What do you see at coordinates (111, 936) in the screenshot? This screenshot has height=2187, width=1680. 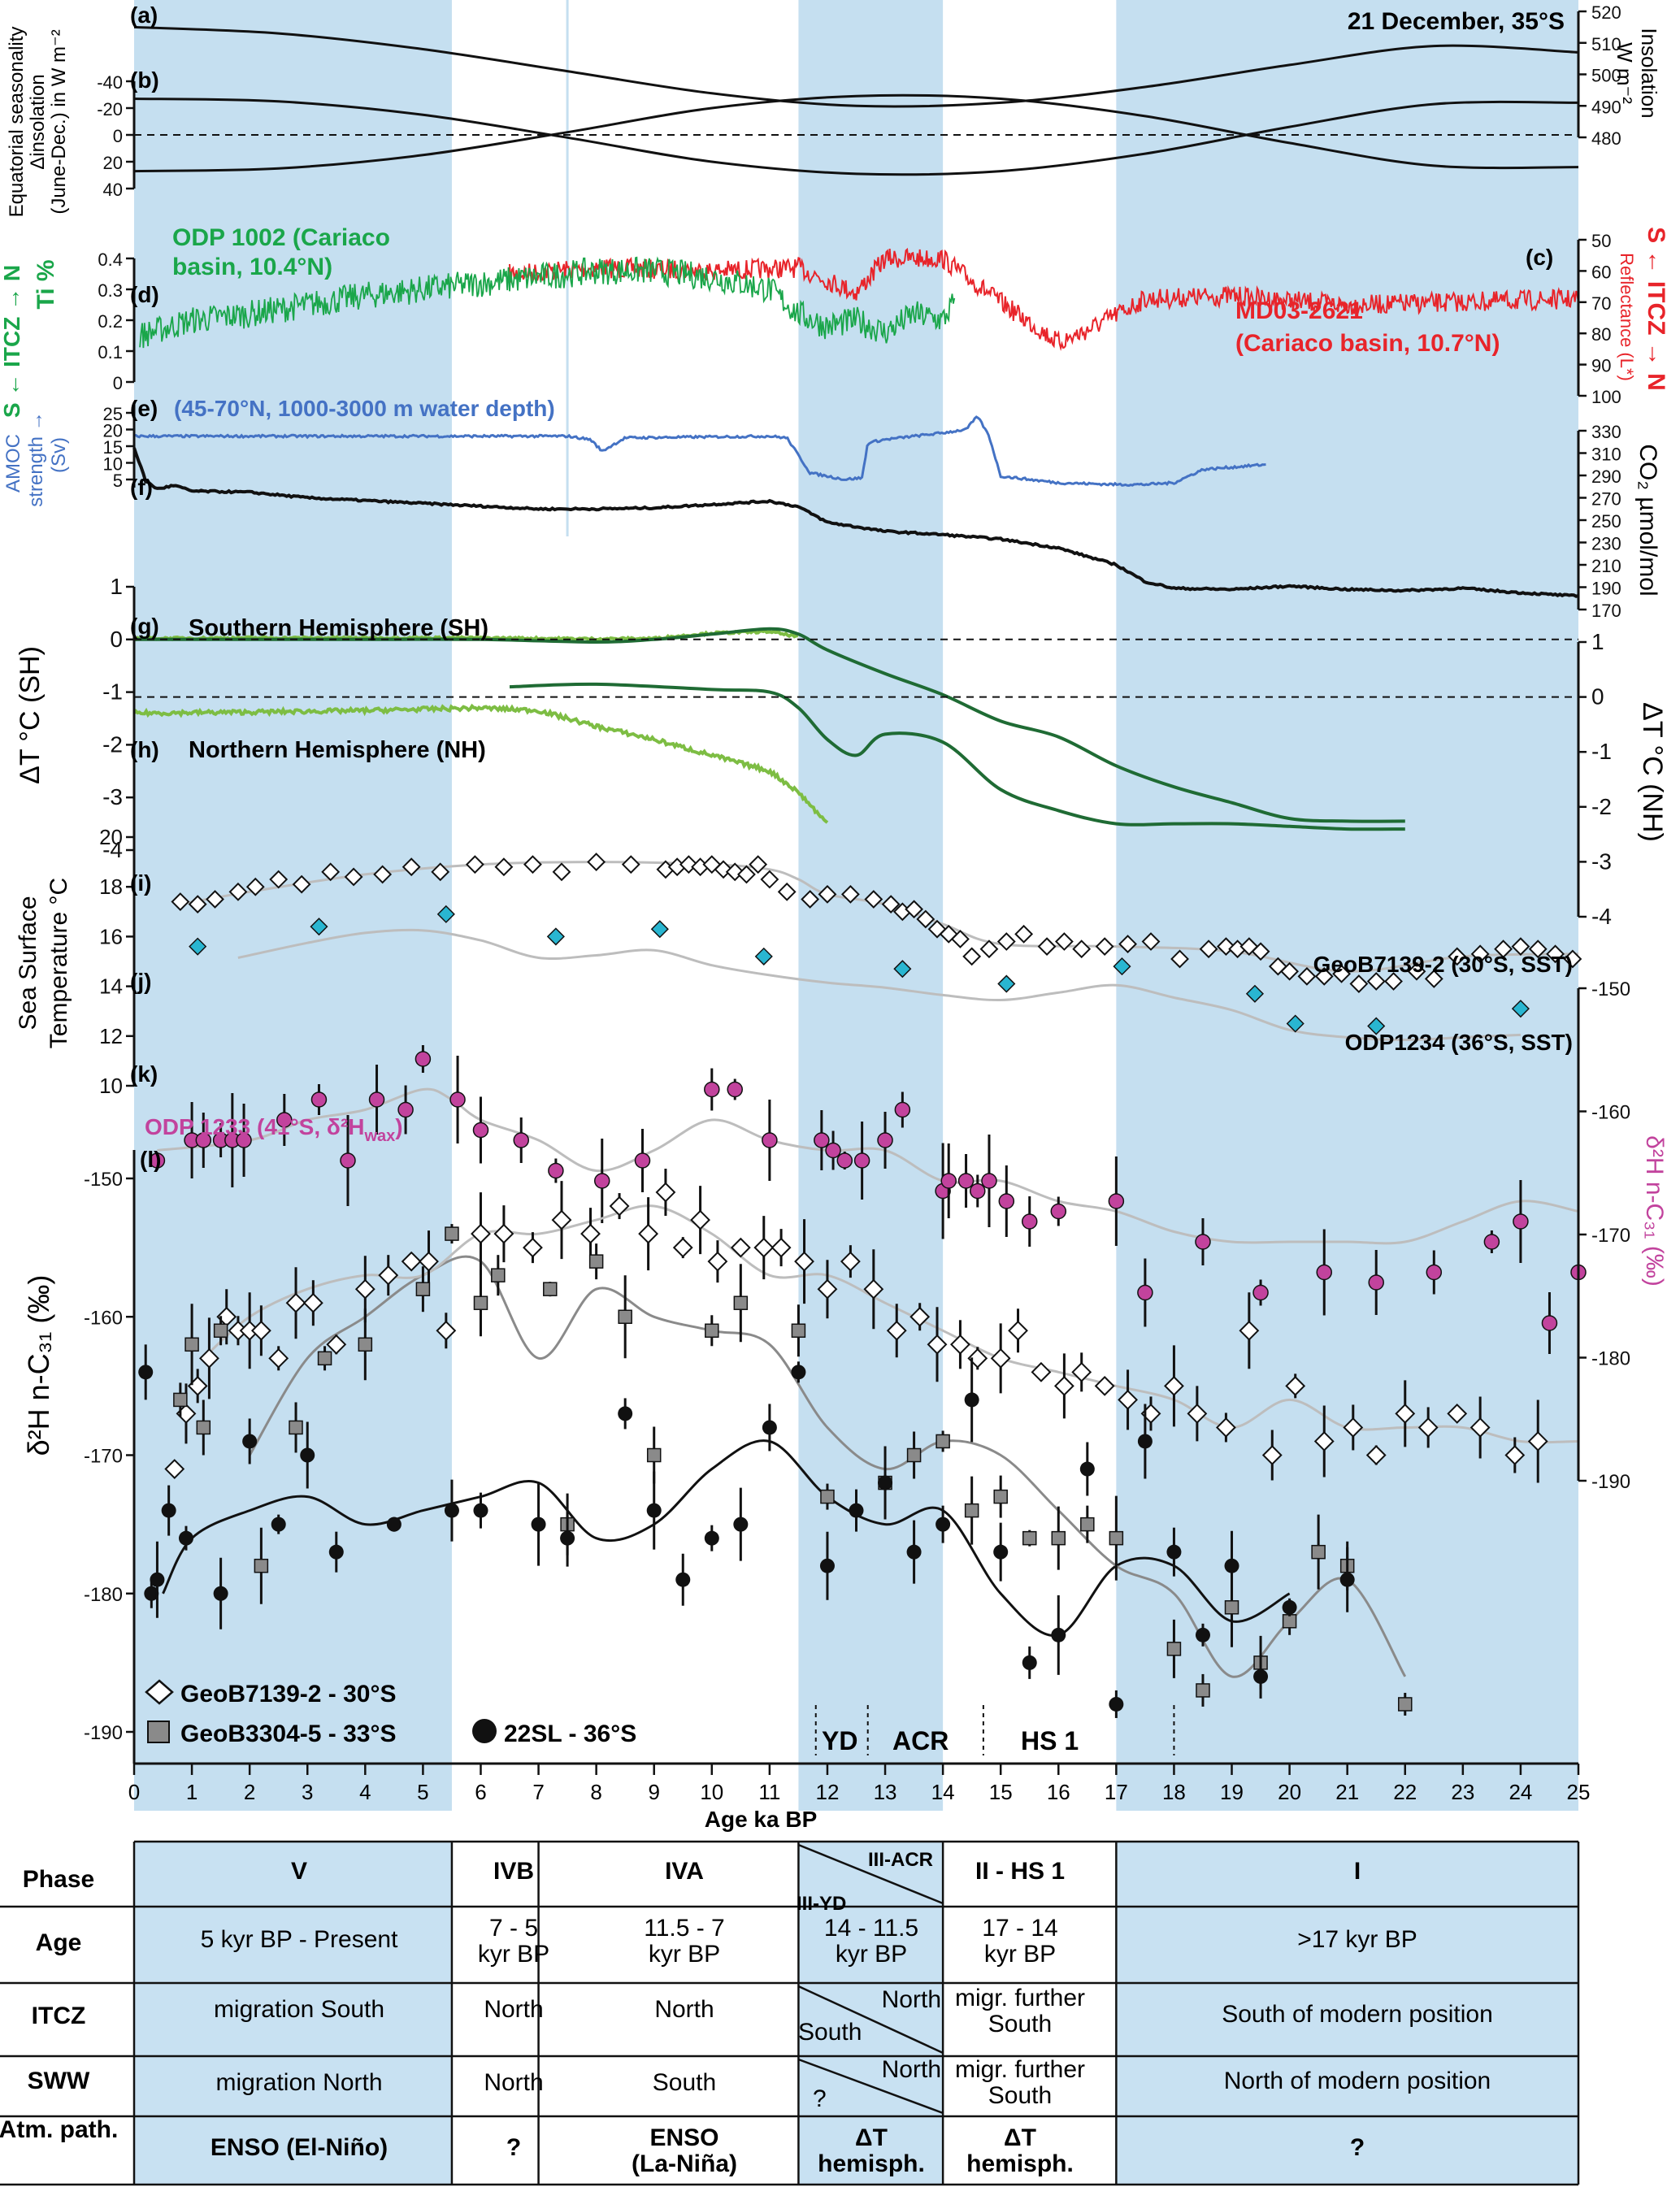 I see `i-axis-tick-label-3: 16` at bounding box center [111, 936].